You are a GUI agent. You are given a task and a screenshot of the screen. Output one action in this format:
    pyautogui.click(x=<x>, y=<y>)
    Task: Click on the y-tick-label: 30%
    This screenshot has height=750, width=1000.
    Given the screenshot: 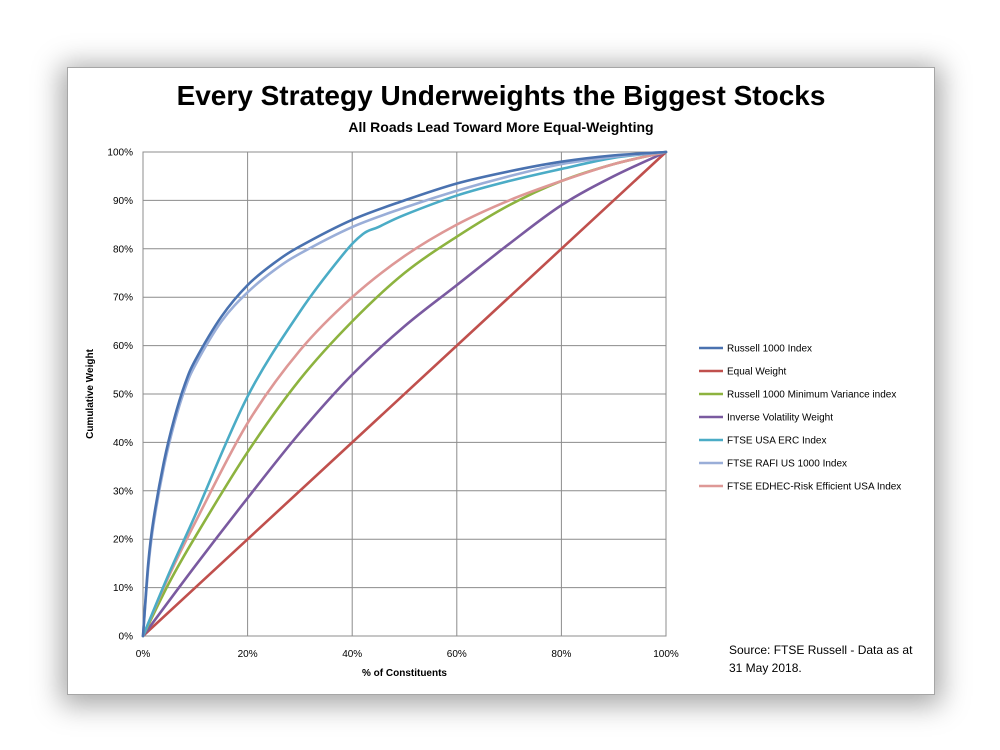 What is the action you would take?
    pyautogui.click(x=123, y=491)
    